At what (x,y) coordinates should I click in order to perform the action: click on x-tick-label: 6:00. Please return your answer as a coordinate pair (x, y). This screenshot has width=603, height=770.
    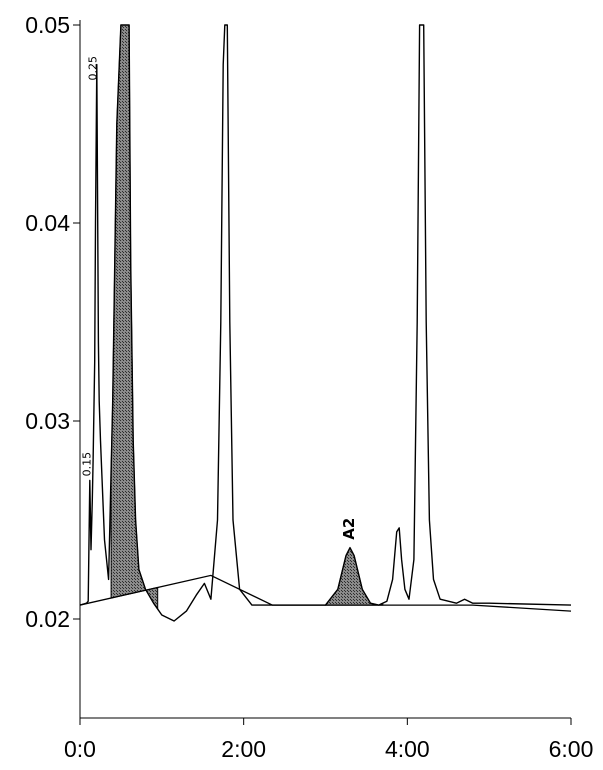
    Looking at the image, I should click on (571, 749).